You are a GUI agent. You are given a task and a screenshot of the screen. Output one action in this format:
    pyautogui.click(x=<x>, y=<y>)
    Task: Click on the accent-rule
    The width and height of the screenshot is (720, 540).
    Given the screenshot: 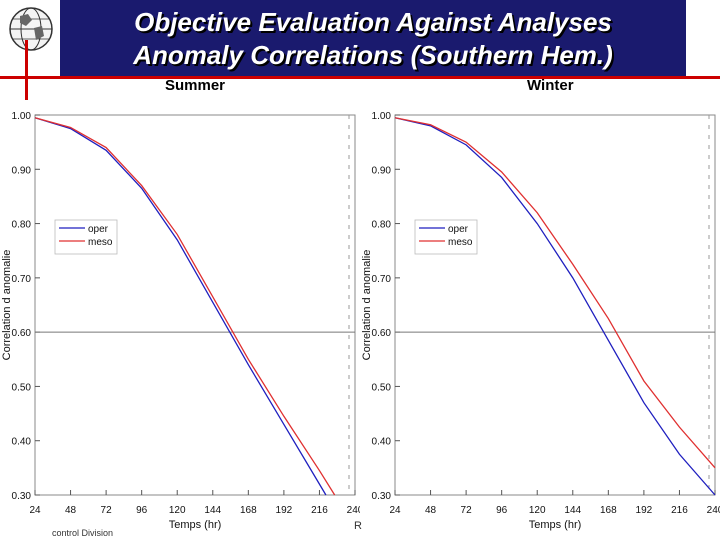 What is the action you would take?
    pyautogui.click(x=360, y=77)
    